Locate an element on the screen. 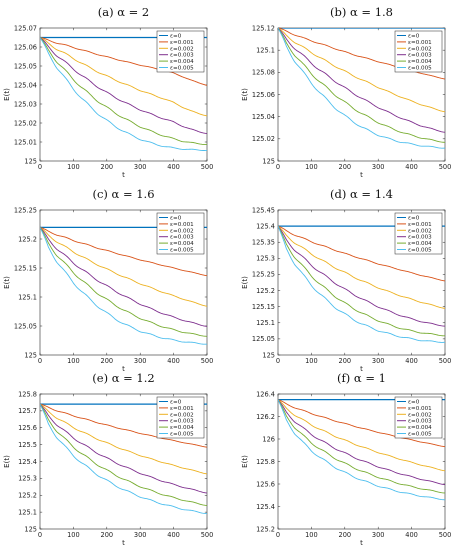 The width and height of the screenshot is (454, 550). plot-frame is located at coordinates (123, 94).